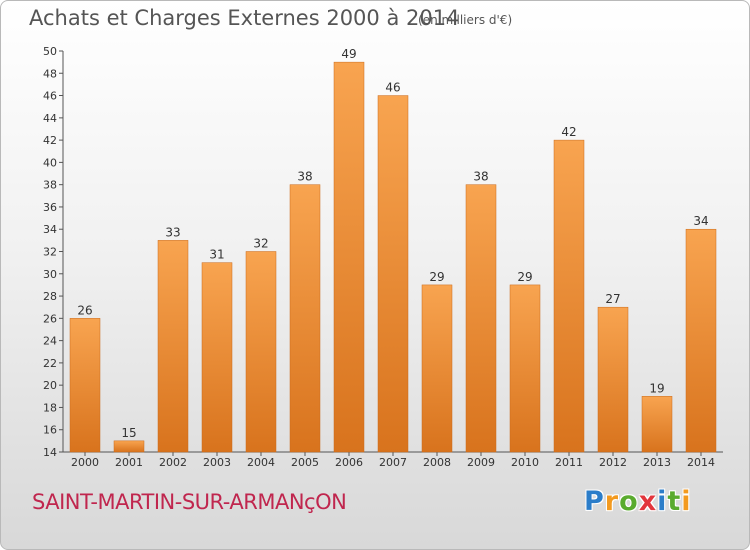  Describe the element at coordinates (50, 252) in the screenshot. I see `y-tick-label: 32` at that location.